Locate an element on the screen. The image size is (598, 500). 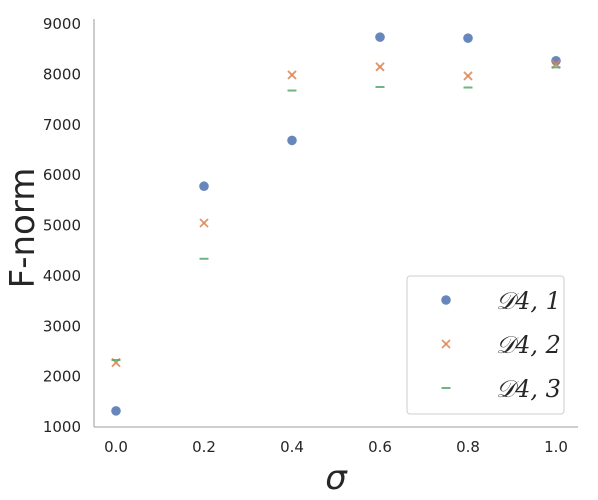
x-tick-label: 0.2 is located at coordinates (204, 447).